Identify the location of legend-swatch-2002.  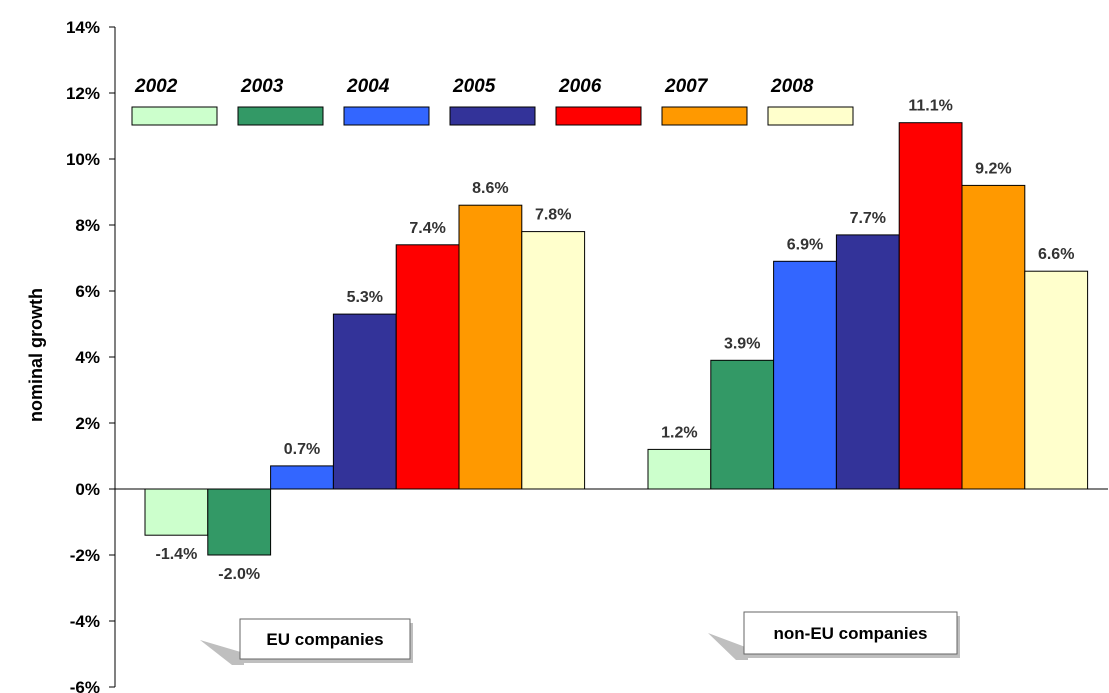
(174, 116).